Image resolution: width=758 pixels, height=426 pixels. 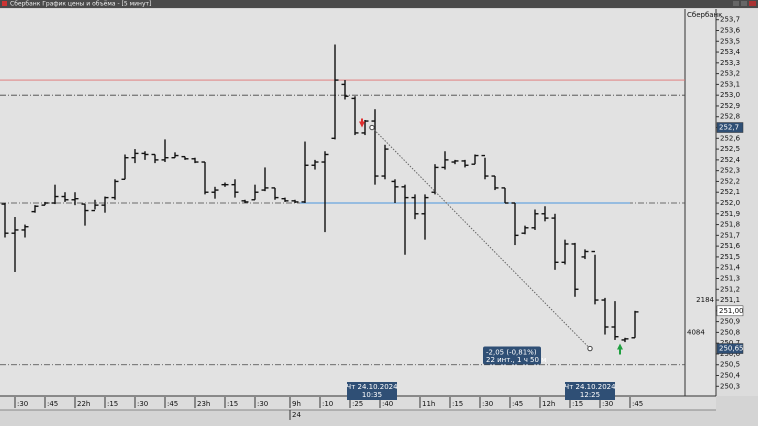 I want to click on title-bar-bg, so click(x=379, y=4).